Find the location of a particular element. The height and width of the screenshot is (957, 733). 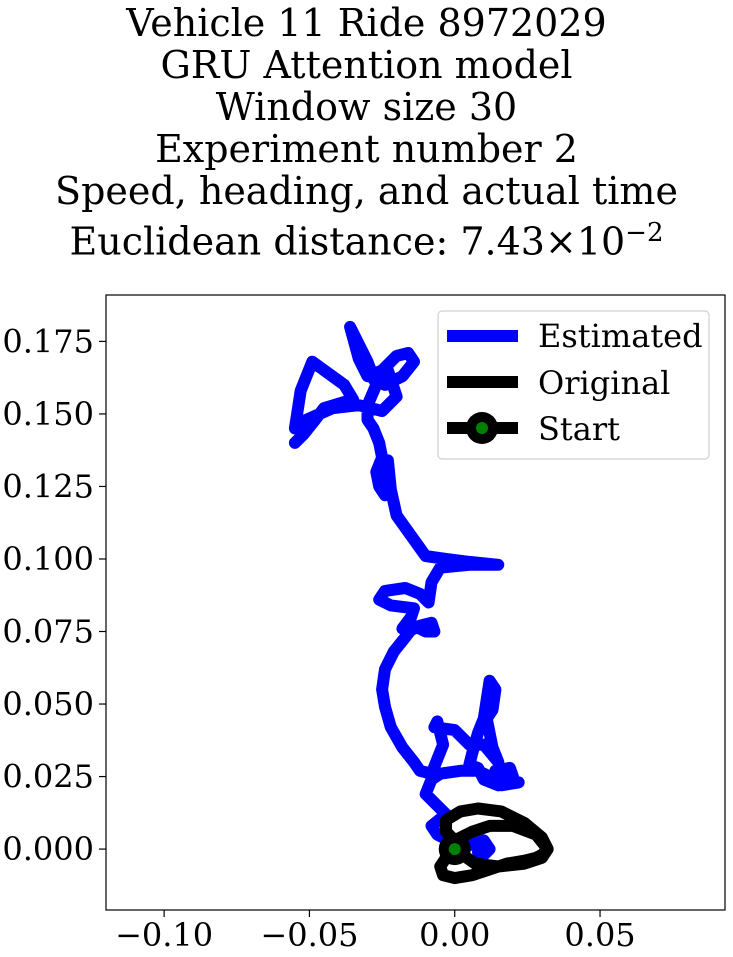

legend-label-start: Start is located at coordinates (579, 429).